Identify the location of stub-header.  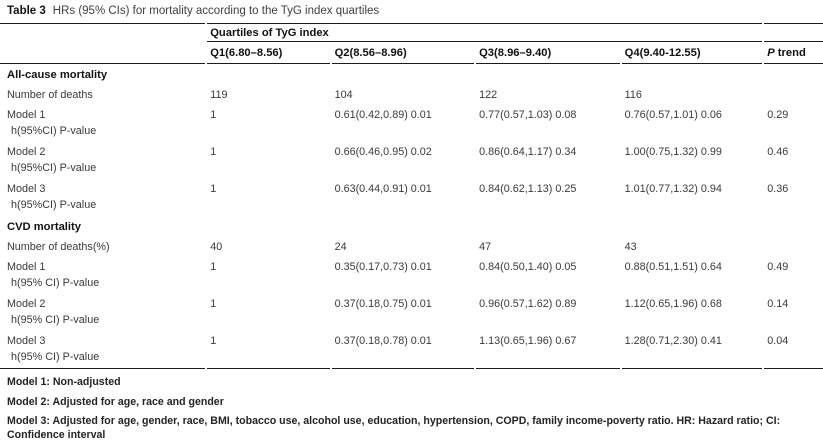
(103, 53).